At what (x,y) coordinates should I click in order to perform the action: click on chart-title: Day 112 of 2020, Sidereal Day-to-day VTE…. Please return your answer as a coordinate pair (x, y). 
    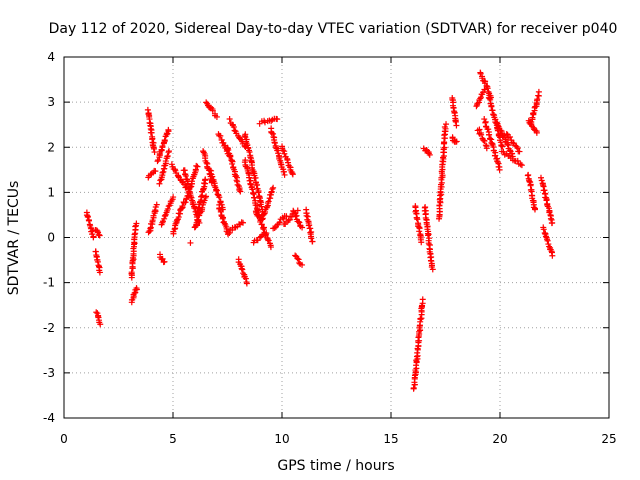
    Looking at the image, I should click on (333, 29).